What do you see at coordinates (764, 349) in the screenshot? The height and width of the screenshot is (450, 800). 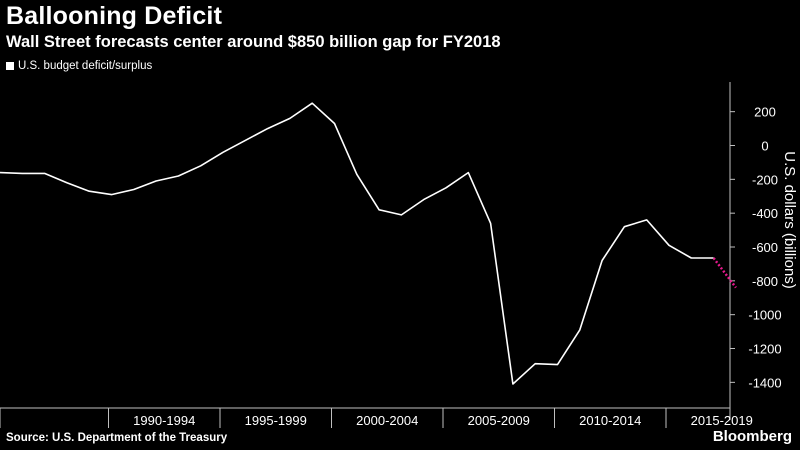 I see `y-tick-label: -1200` at bounding box center [764, 349].